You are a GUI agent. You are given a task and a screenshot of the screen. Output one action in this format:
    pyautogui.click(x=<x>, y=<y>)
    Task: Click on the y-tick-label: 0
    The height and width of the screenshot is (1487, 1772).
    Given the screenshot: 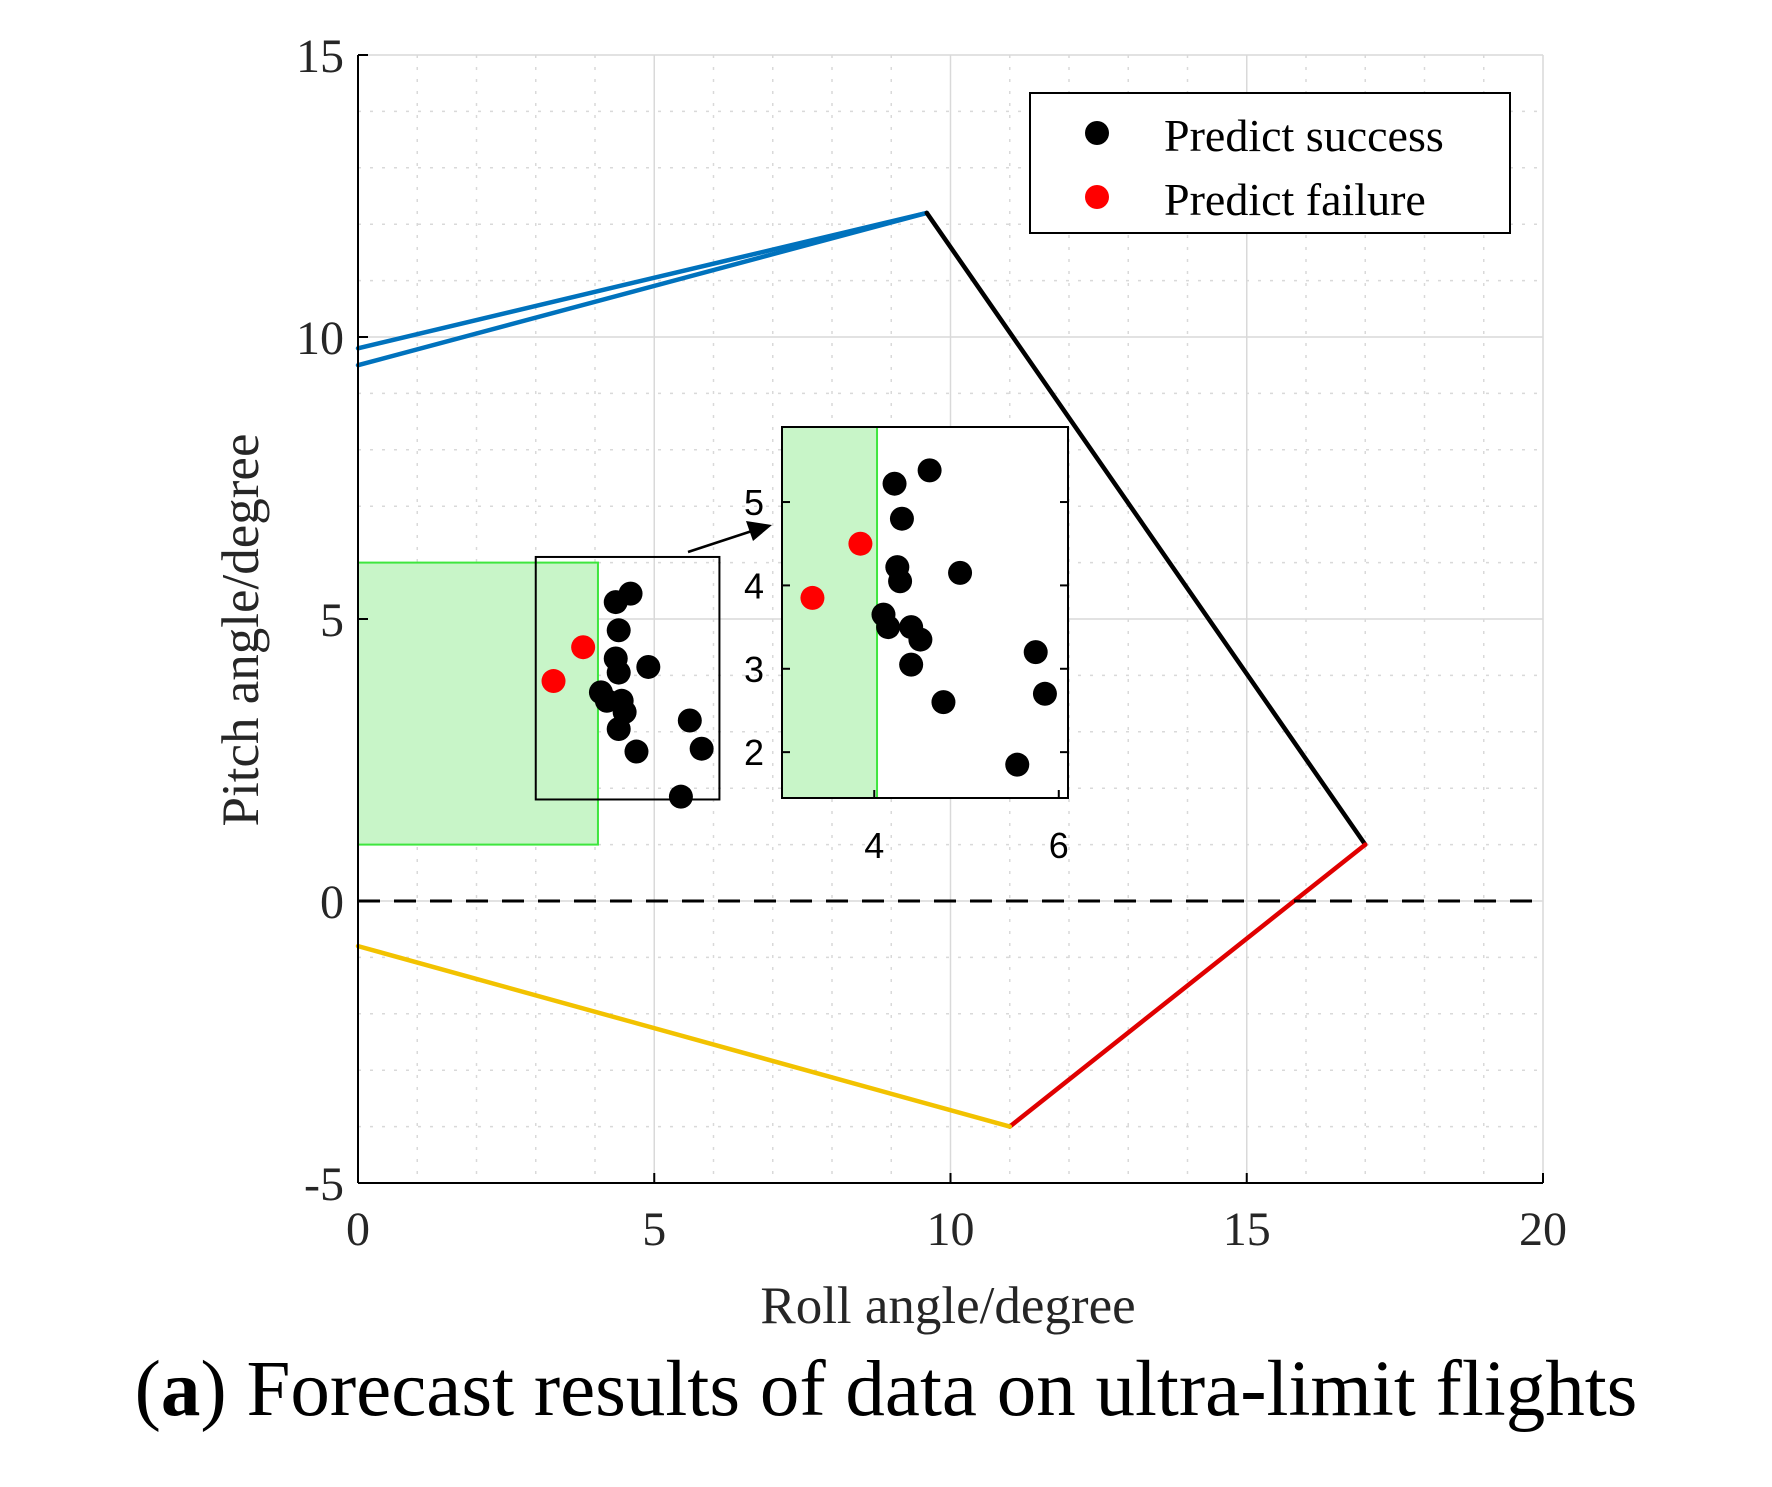 What is the action you would take?
    pyautogui.click(x=332, y=902)
    